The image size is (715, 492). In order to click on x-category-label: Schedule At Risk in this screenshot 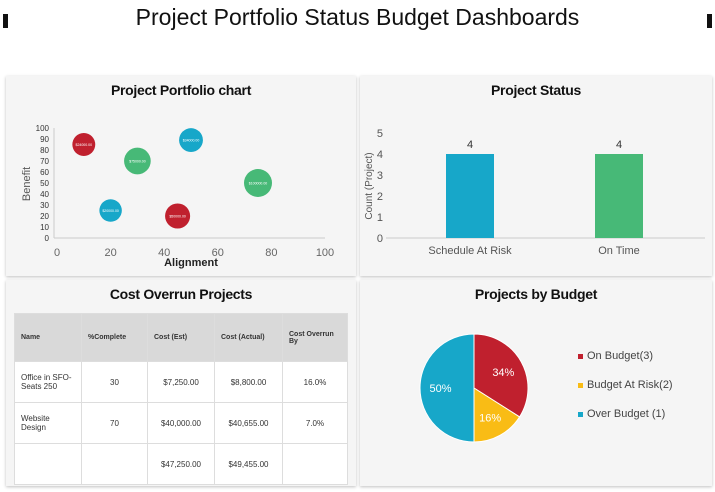, I will do `click(470, 251)`.